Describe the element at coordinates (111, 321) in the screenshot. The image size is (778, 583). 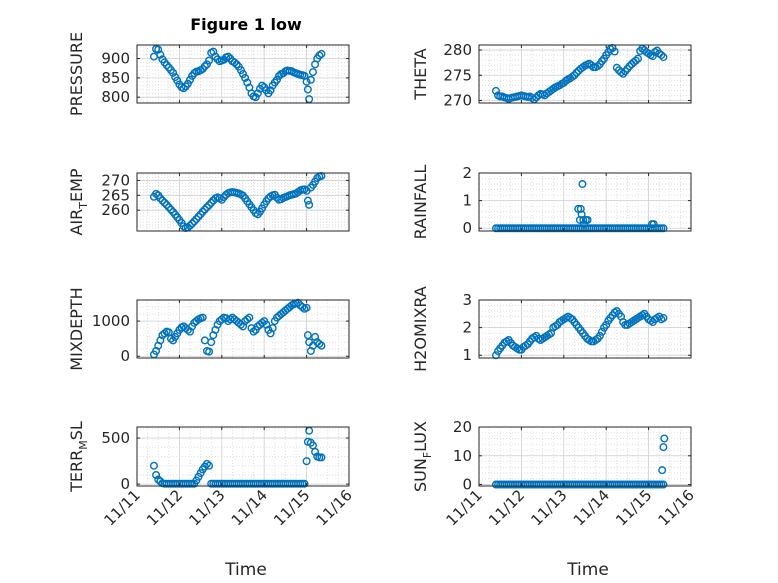
I see `y-tick-label: 1000` at that location.